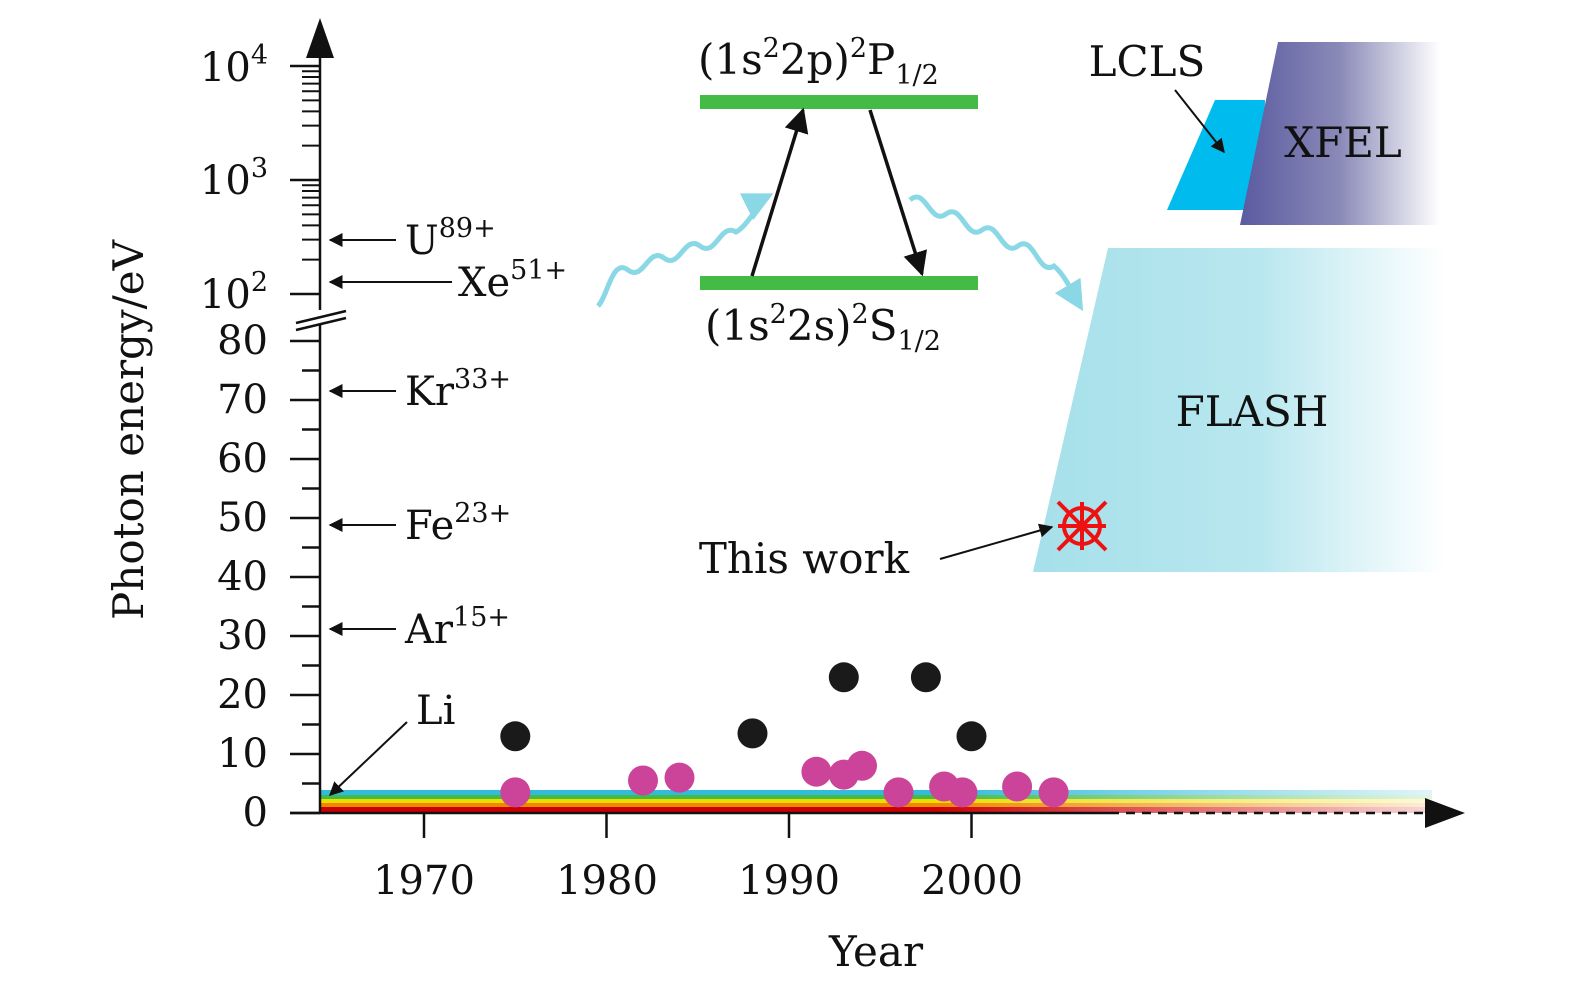 Image resolution: width=1575 pixels, height=999 pixels. What do you see at coordinates (1445, 813) in the screenshot?
I see `x-axis-arrowhead` at bounding box center [1445, 813].